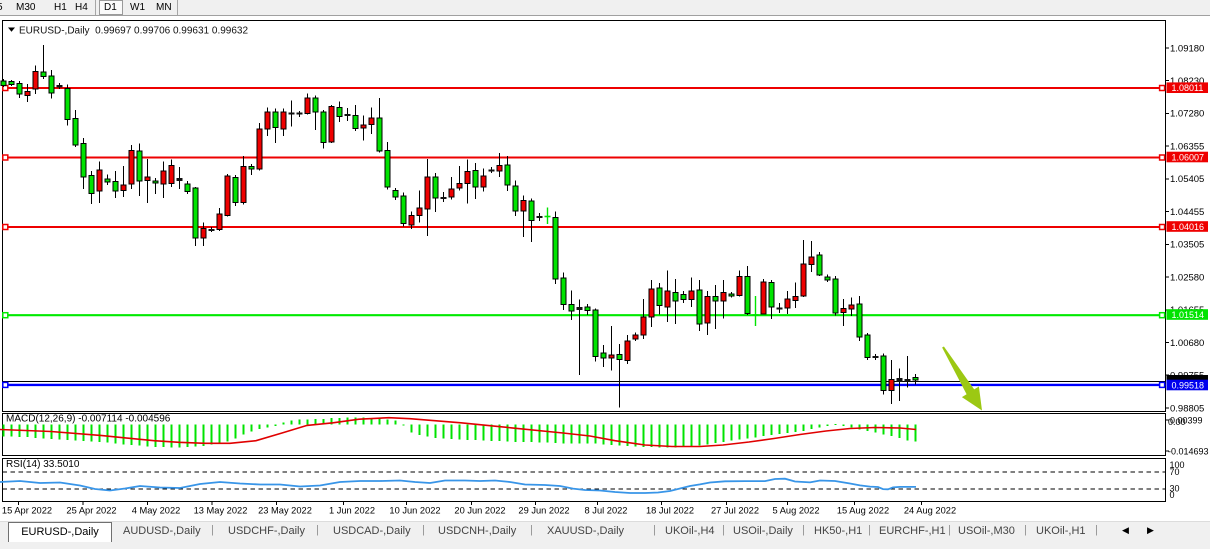 The image size is (1210, 554). I want to click on svg-text: 1.08230, so click(1187, 81).